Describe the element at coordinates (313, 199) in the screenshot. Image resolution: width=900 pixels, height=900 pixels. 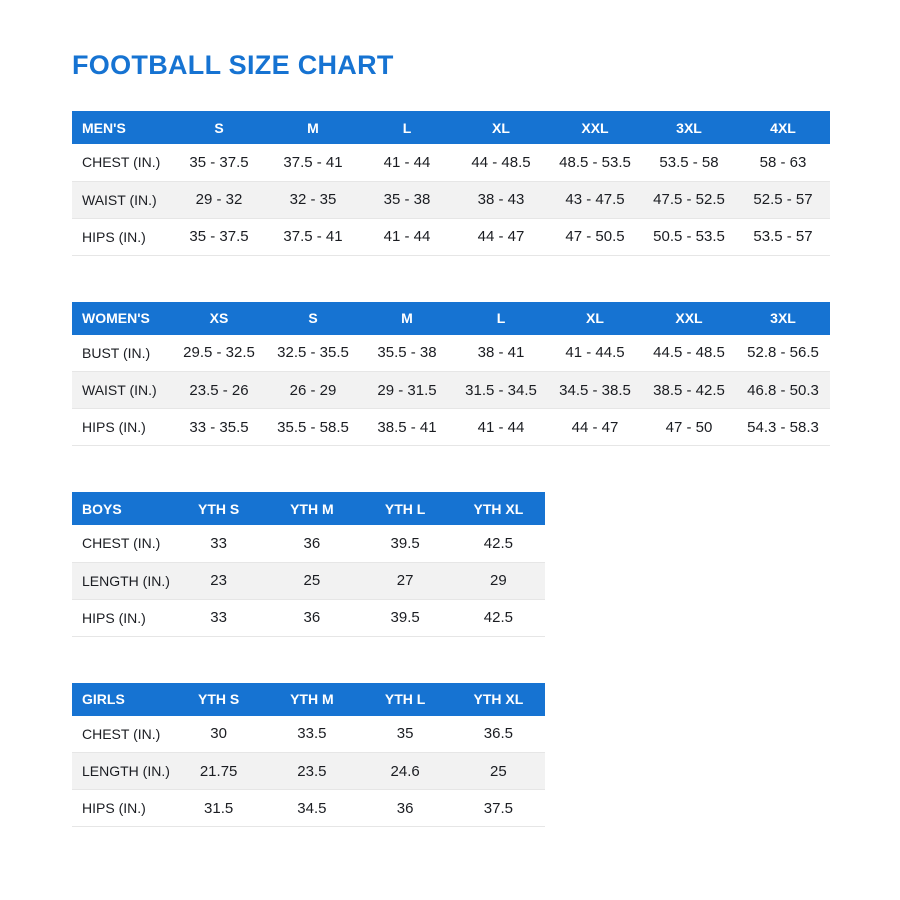
I see `measurement-value: 32 - 35` at that location.